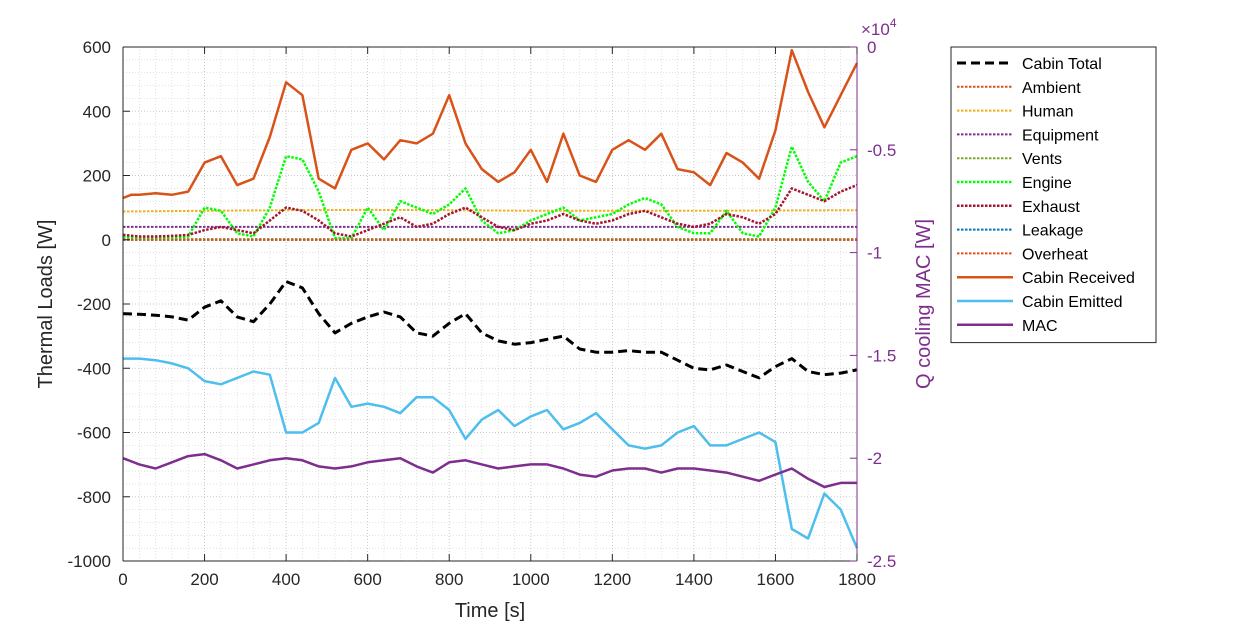 This screenshot has height=630, width=1246. Describe the element at coordinates (1062, 64) in the screenshot. I see `legend-label: Cabin Total` at that location.